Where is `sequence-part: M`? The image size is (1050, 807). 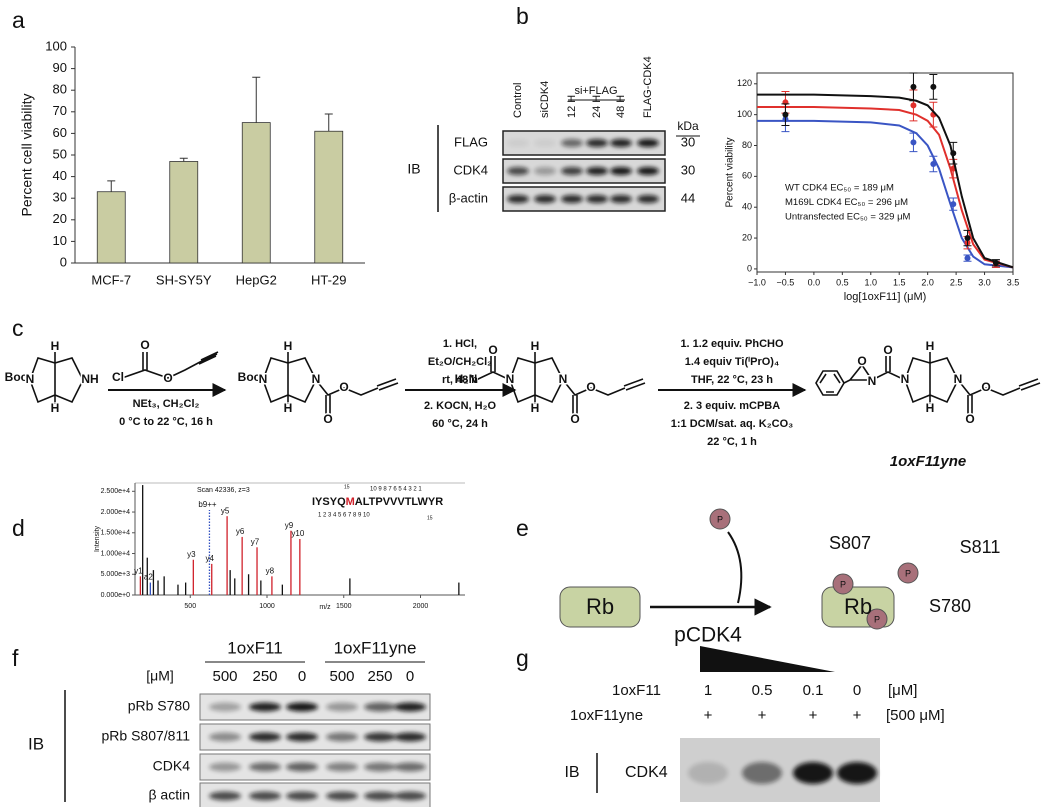 sequence-part: M is located at coordinates (350, 502).